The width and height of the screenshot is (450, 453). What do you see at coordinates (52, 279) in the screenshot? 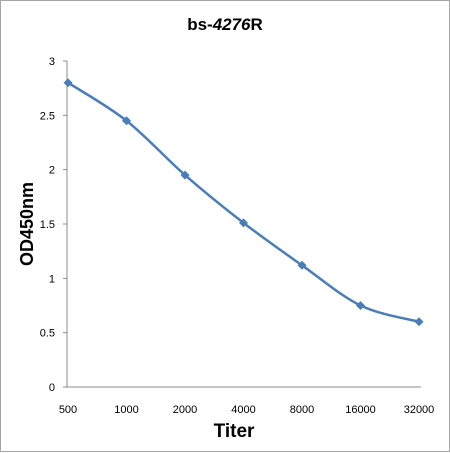
I see `y-tick-label: 1` at bounding box center [52, 279].